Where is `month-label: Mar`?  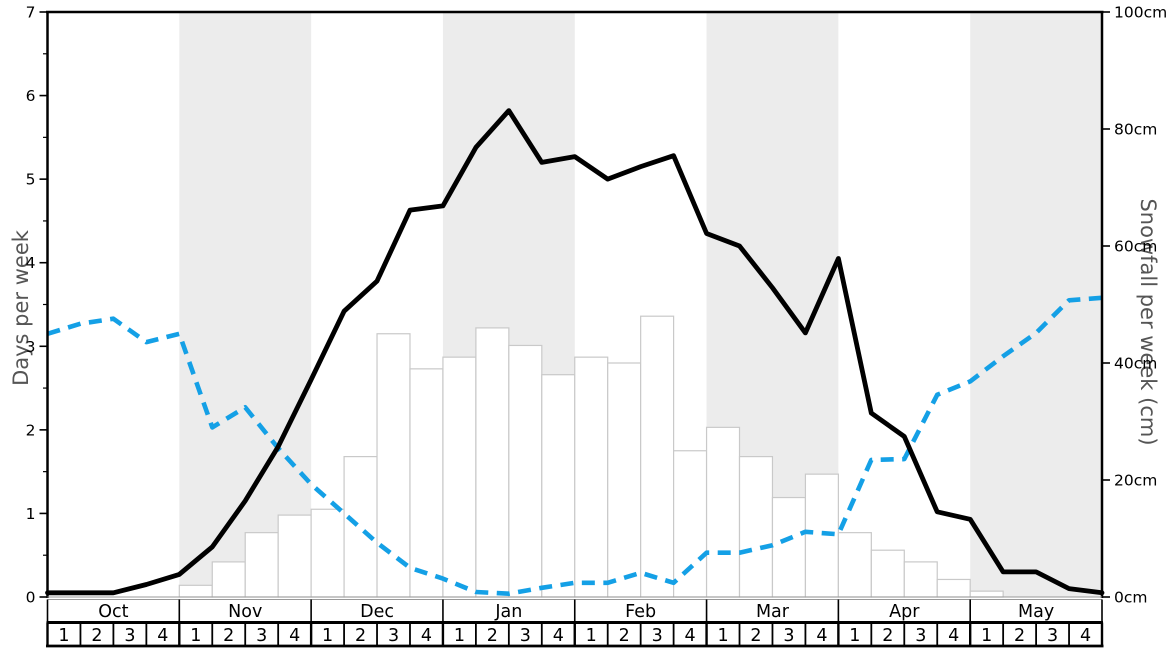
month-label: Mar is located at coordinates (773, 612).